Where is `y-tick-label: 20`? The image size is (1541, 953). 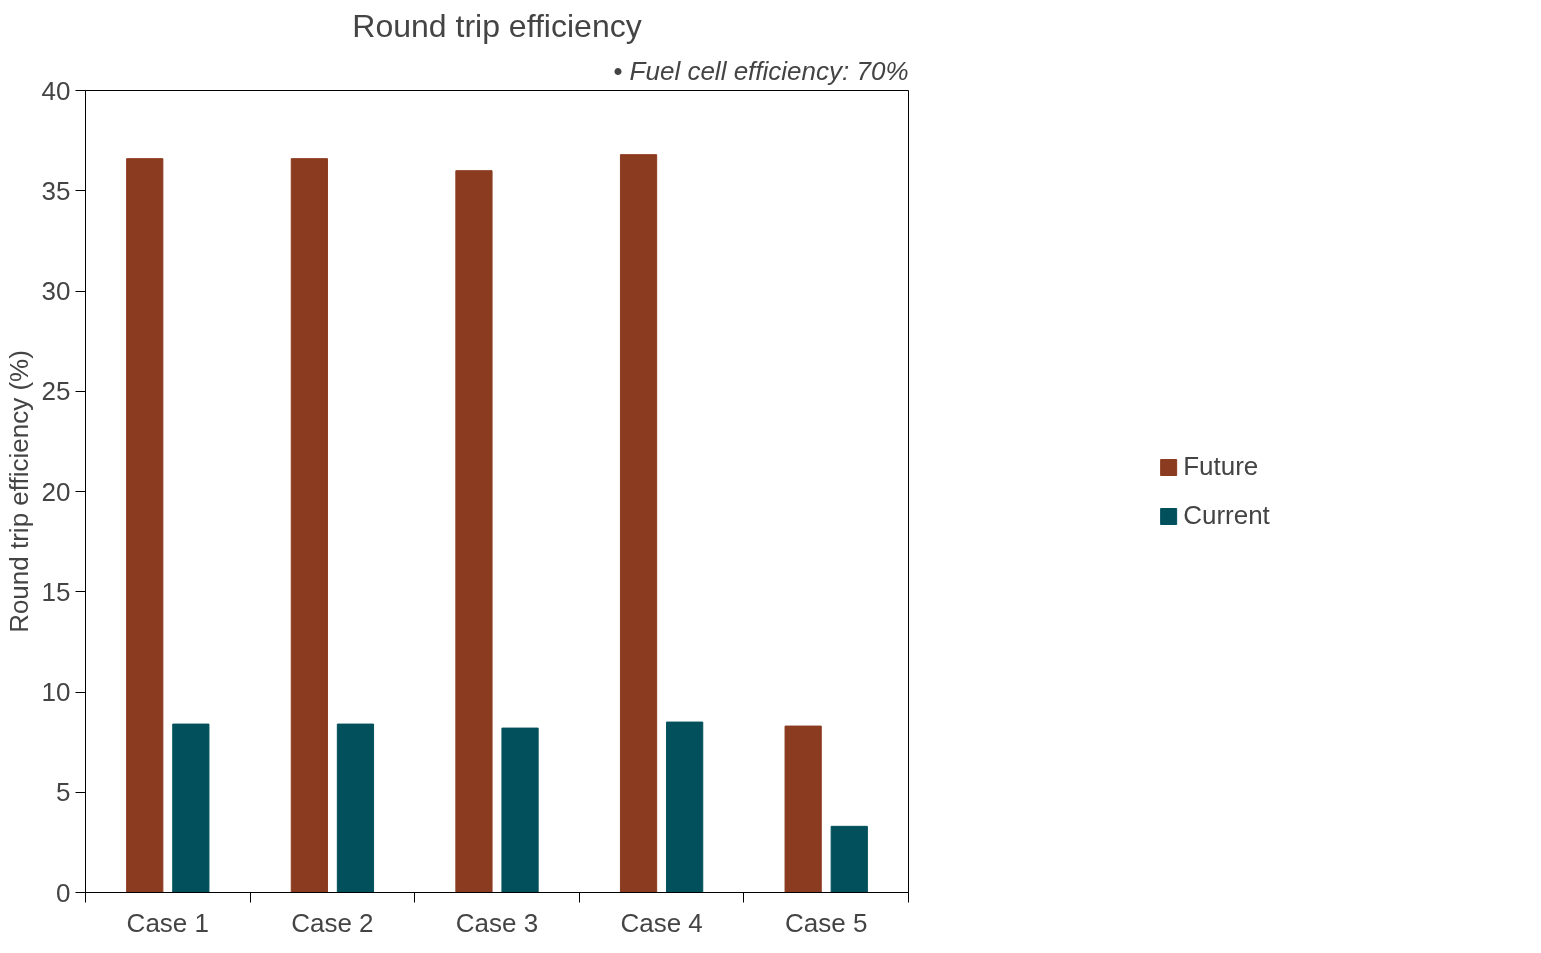 y-tick-label: 20 is located at coordinates (56, 491).